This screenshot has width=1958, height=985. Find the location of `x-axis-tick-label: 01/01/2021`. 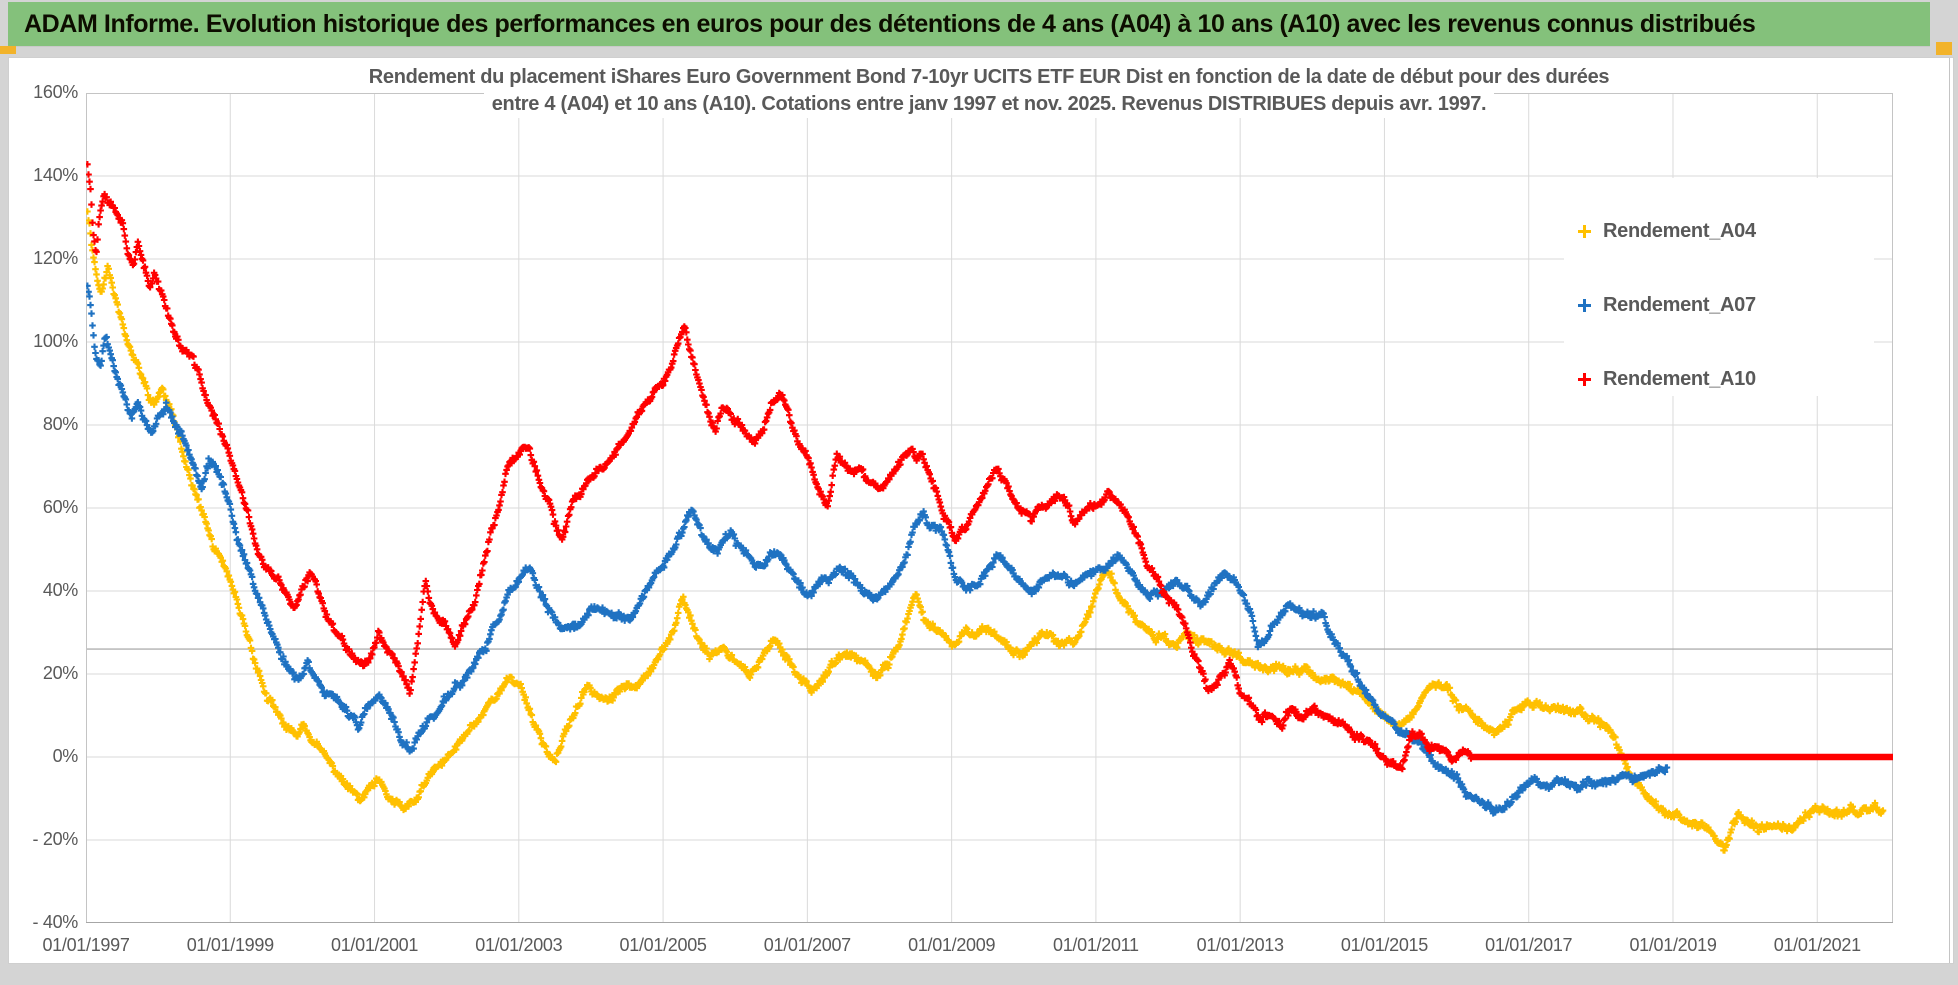

x-axis-tick-label: 01/01/2021 is located at coordinates (1817, 945).